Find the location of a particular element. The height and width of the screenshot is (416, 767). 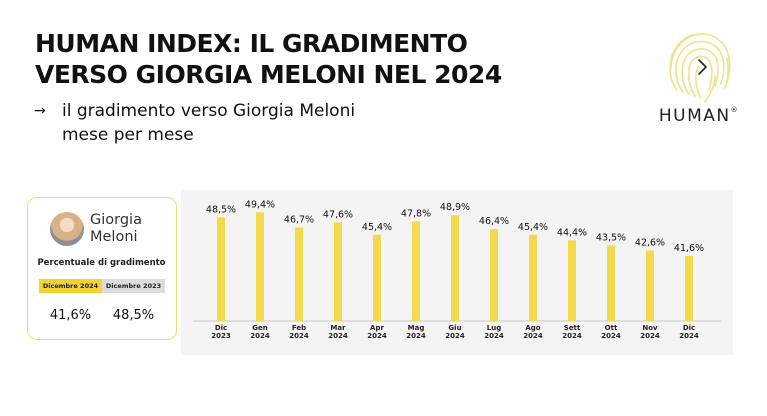

tick-label-month-0: Dic is located at coordinates (221, 328).